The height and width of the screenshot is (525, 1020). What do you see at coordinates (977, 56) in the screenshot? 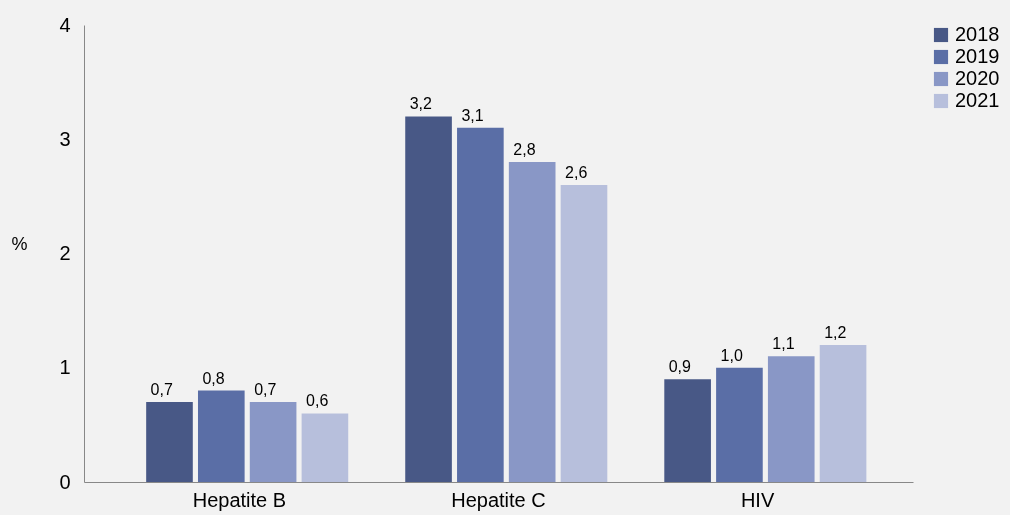
I see `legend-label: 2019` at bounding box center [977, 56].